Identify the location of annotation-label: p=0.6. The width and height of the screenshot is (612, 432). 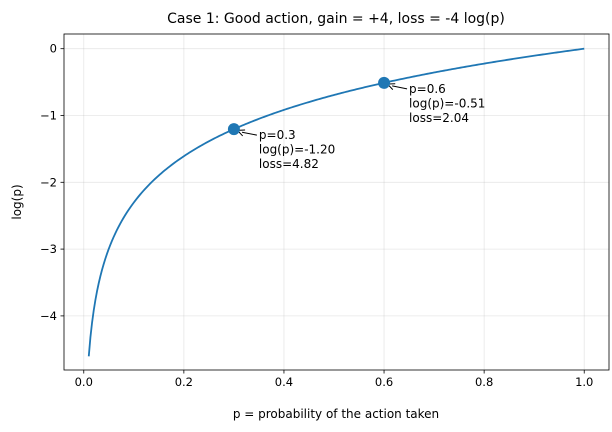
(427, 89).